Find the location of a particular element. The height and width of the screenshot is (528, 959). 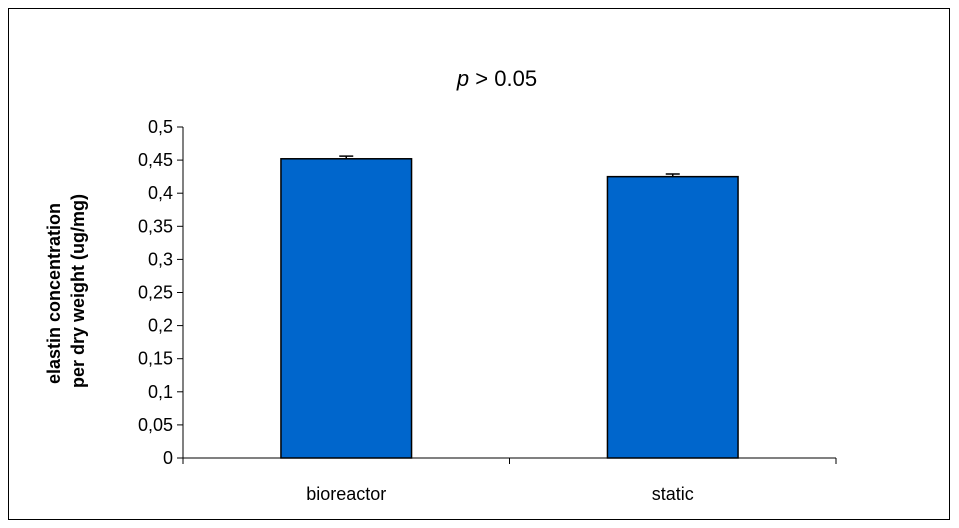

title-rest: > 0.05 is located at coordinates (503, 78).